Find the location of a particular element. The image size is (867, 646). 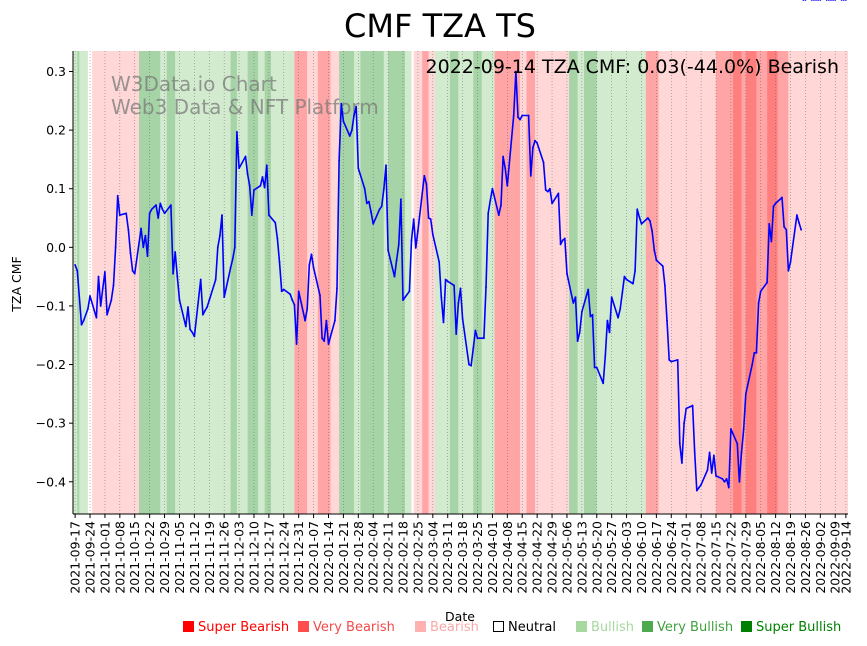

x-tick-label: 2022-07-29 is located at coordinates (745, 557).